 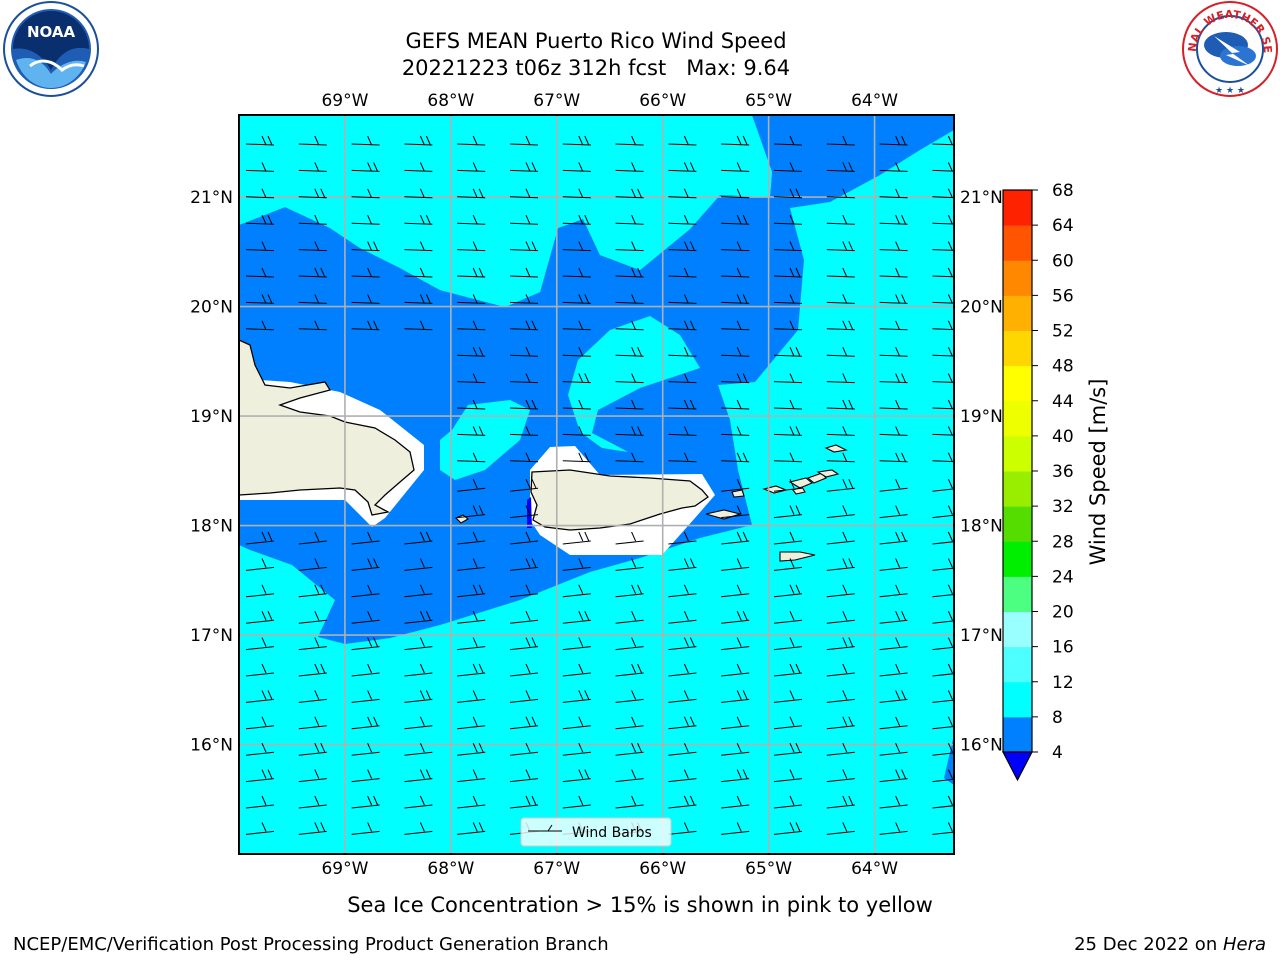 I want to click on lat-label-left: 21°N, so click(x=211, y=198).